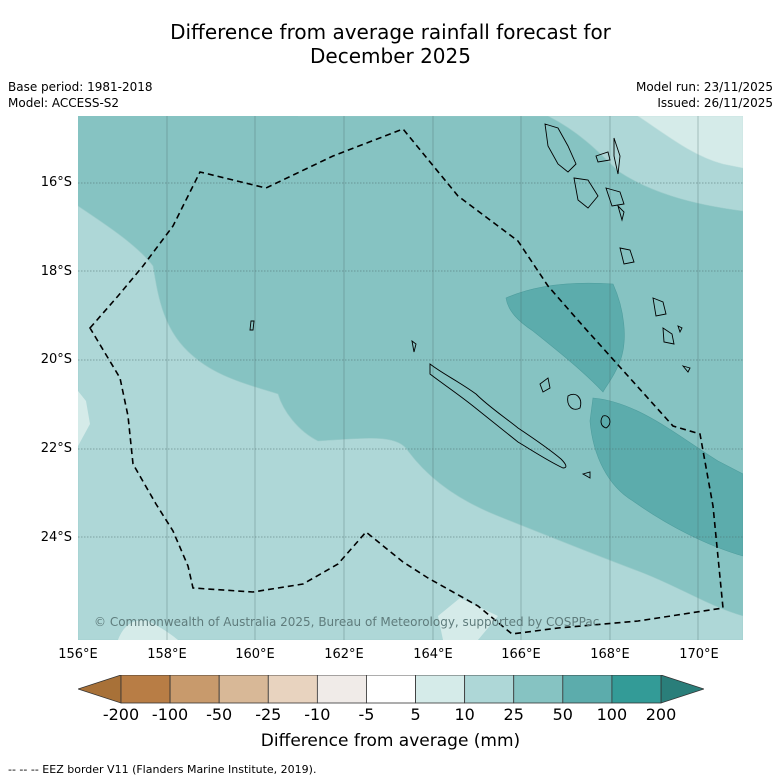 This screenshot has height=781, width=781. Describe the element at coordinates (170, 714) in the screenshot. I see `colorbar-tick-label: -100` at that location.